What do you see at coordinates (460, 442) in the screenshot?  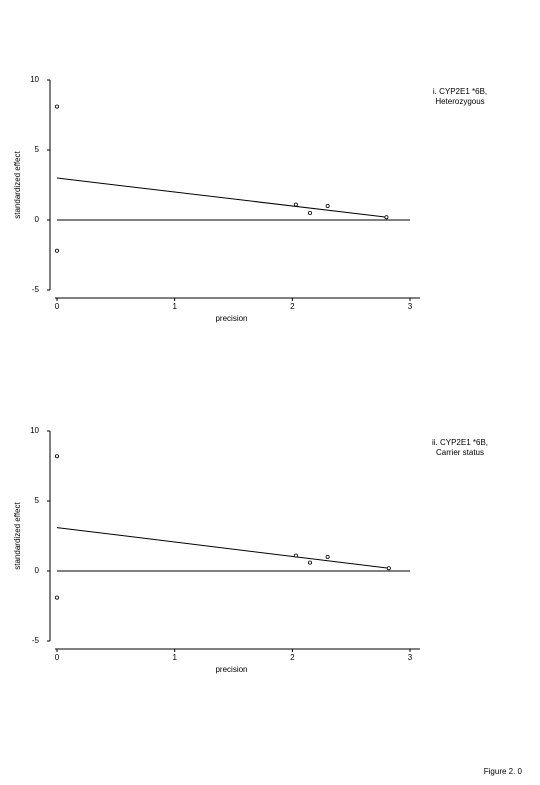 I see `annotation: ii. CYP2E1 *6B,` at bounding box center [460, 442].